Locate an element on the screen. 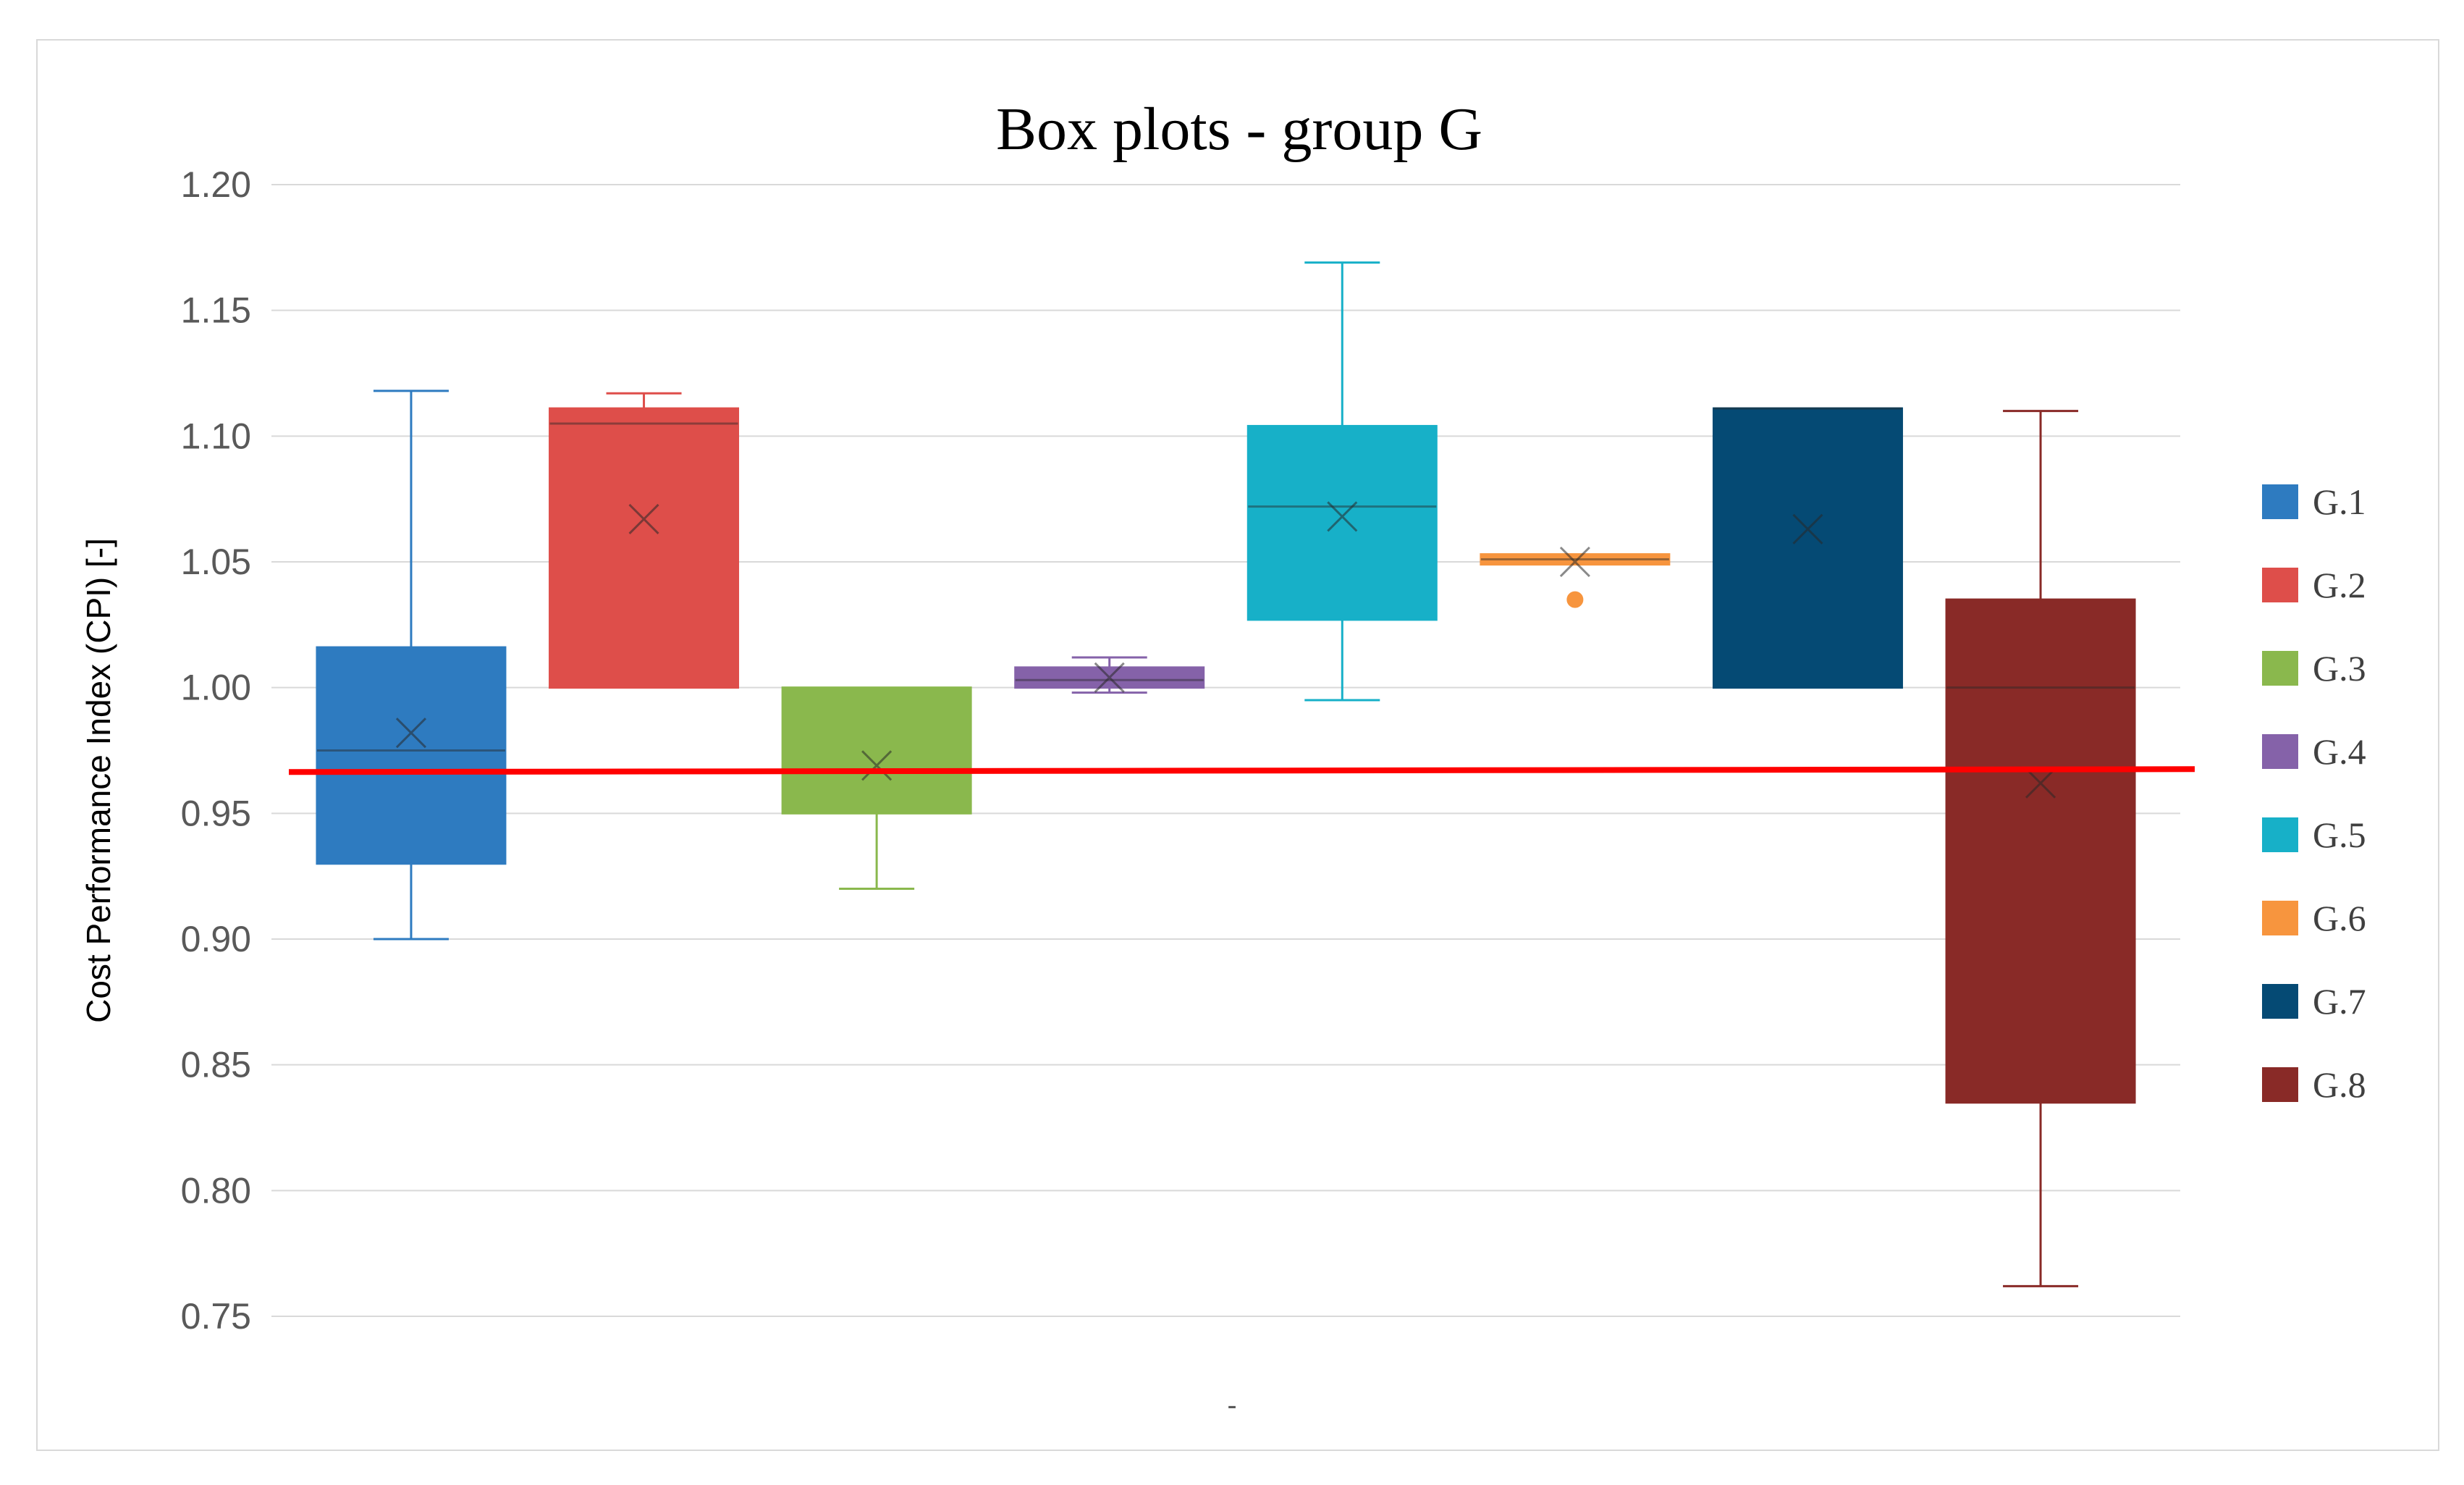  legend-label: G.6 is located at coordinates (2339, 918).